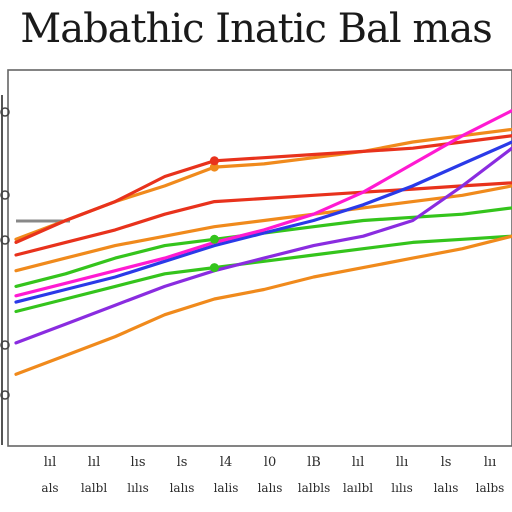 This screenshot has height=512, width=512. I want to click on x-tick-label: lB, so click(314, 462).